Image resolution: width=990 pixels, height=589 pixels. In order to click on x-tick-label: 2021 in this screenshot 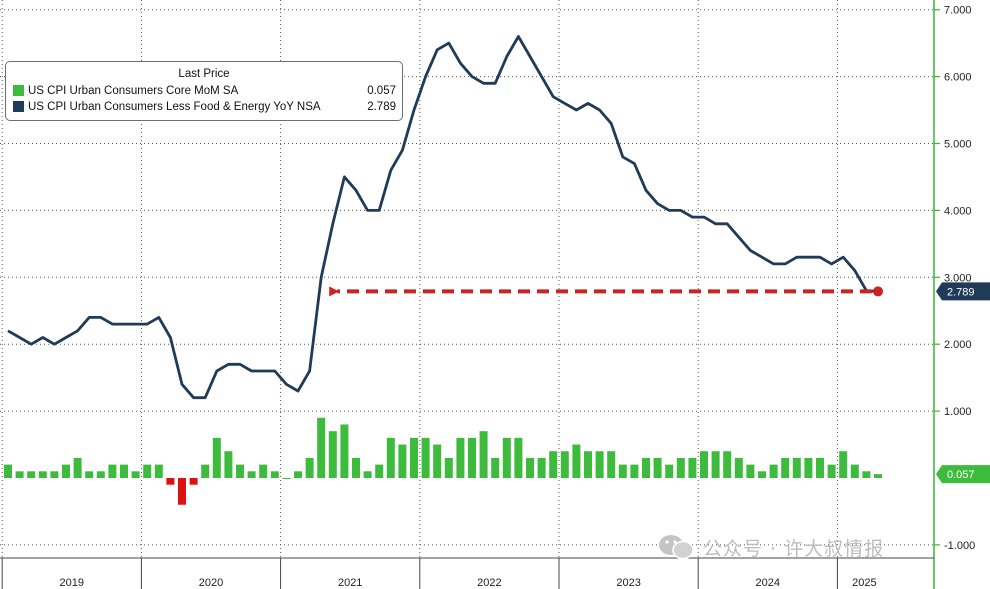, I will do `click(350, 583)`.